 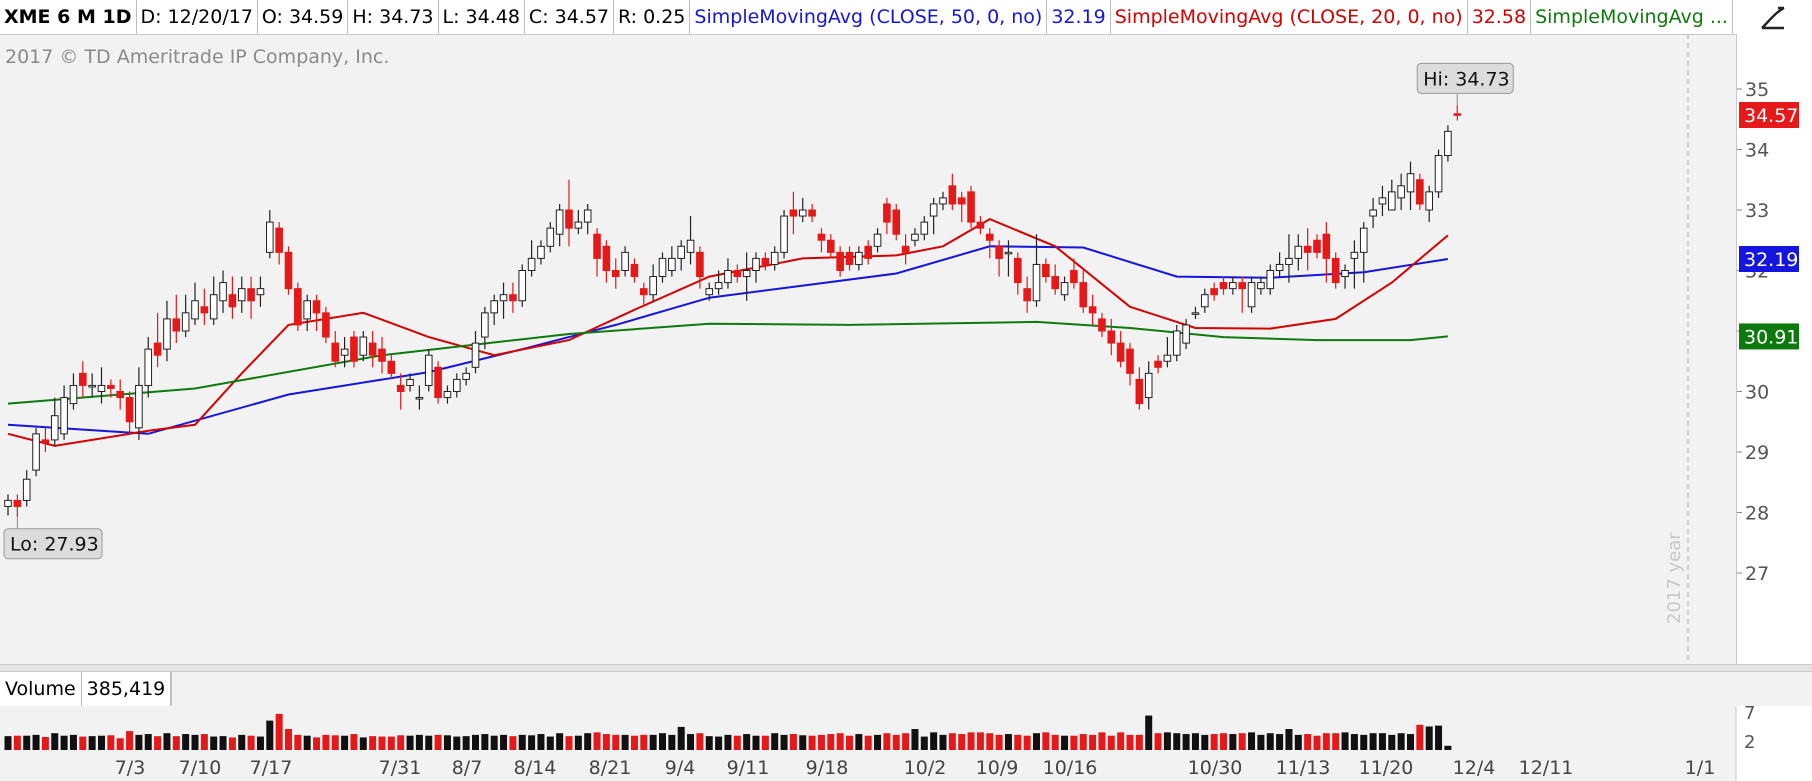 I want to click on date-tick-label: 10/30, so click(x=1215, y=768).